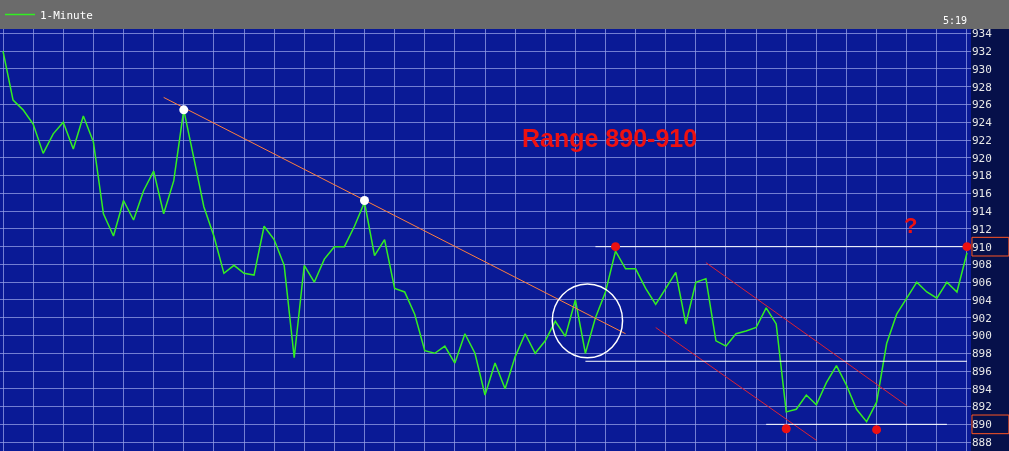 The width and height of the screenshot is (1009, 451). What do you see at coordinates (982, 318) in the screenshot?
I see `y-tick-label: 902` at bounding box center [982, 318].